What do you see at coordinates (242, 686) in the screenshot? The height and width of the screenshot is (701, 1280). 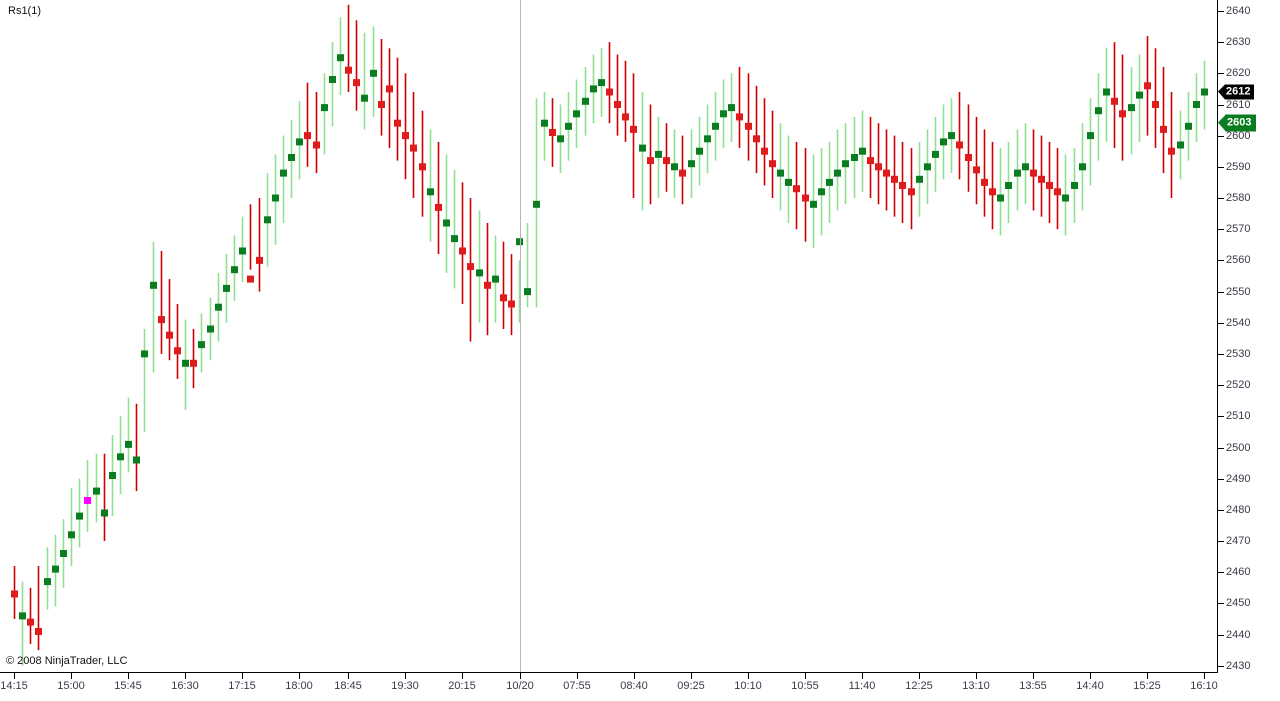 I see `time-axis-label: 17:15` at bounding box center [242, 686].